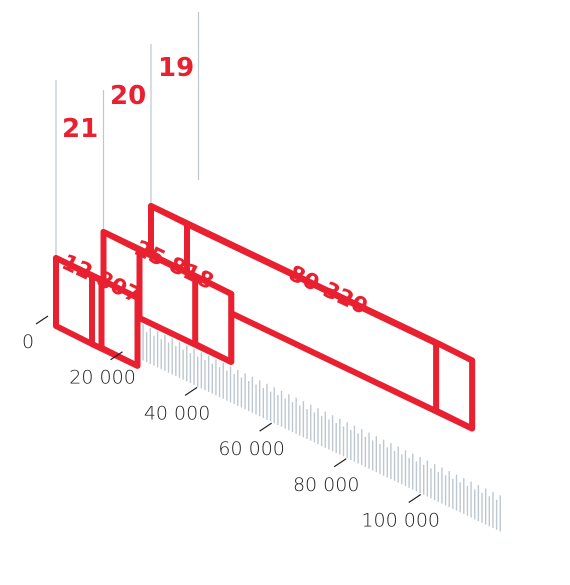 The image size is (570, 585). What do you see at coordinates (176, 68) in the screenshot?
I see `category-label: 19` at bounding box center [176, 68].